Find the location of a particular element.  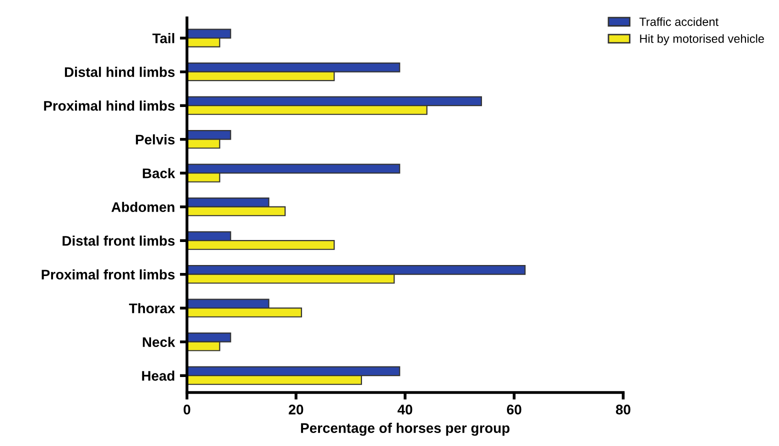

y-tick-label: Neck is located at coordinates (159, 342).